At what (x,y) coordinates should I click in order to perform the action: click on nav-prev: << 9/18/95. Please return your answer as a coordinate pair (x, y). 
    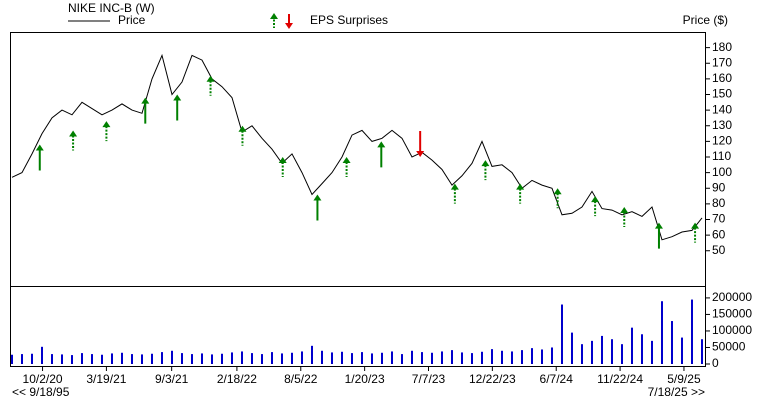
    Looking at the image, I should click on (41, 392).